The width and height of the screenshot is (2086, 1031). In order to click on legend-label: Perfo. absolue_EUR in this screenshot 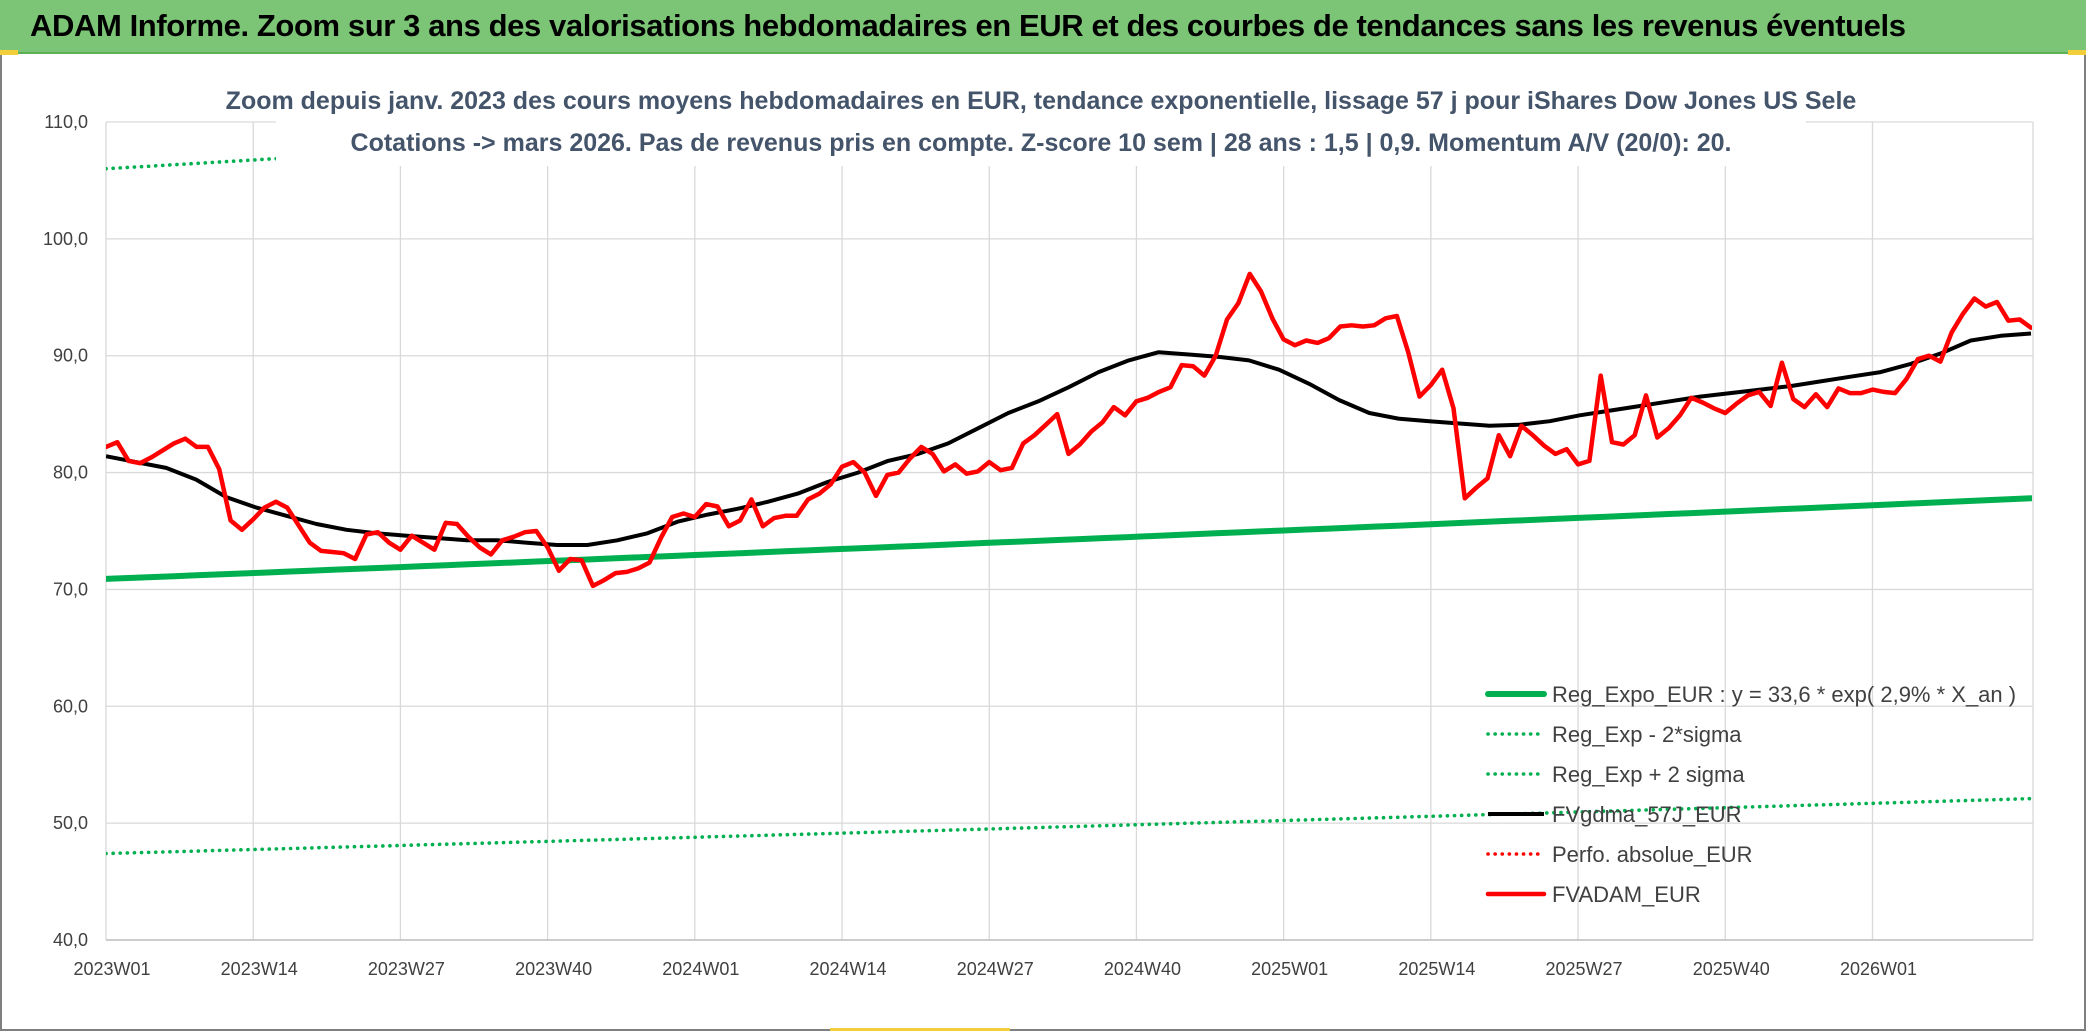, I will do `click(1652, 854)`.